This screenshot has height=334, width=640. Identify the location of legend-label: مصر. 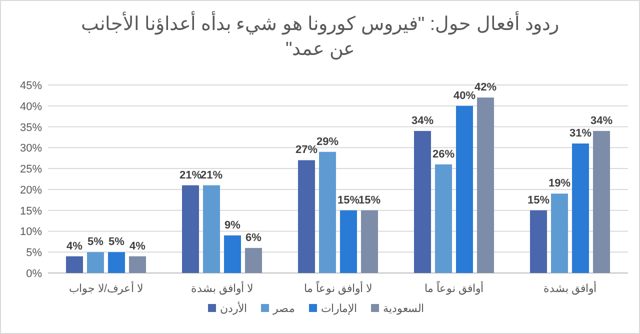
(283, 309).